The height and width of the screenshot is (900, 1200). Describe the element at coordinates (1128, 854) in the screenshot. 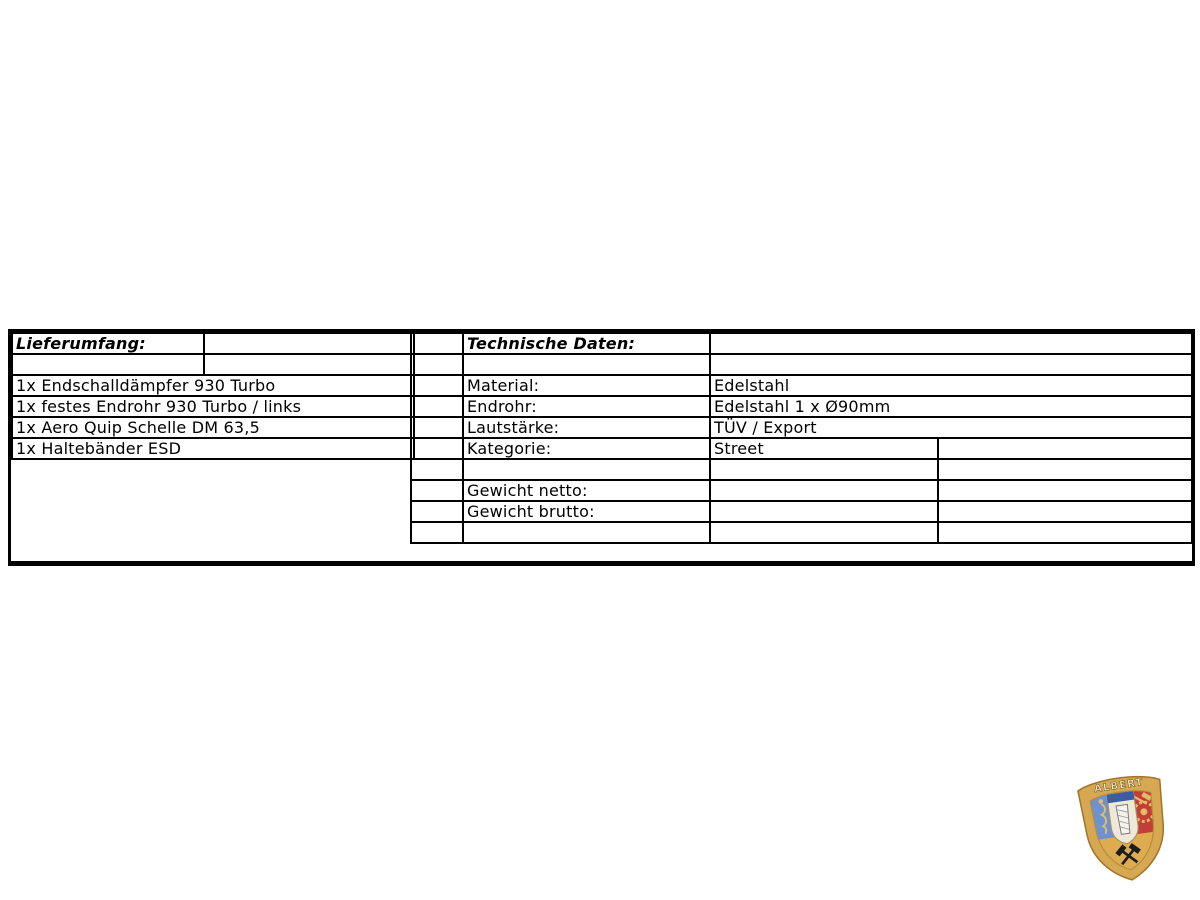

I see `crossed-hammers-icon` at that location.